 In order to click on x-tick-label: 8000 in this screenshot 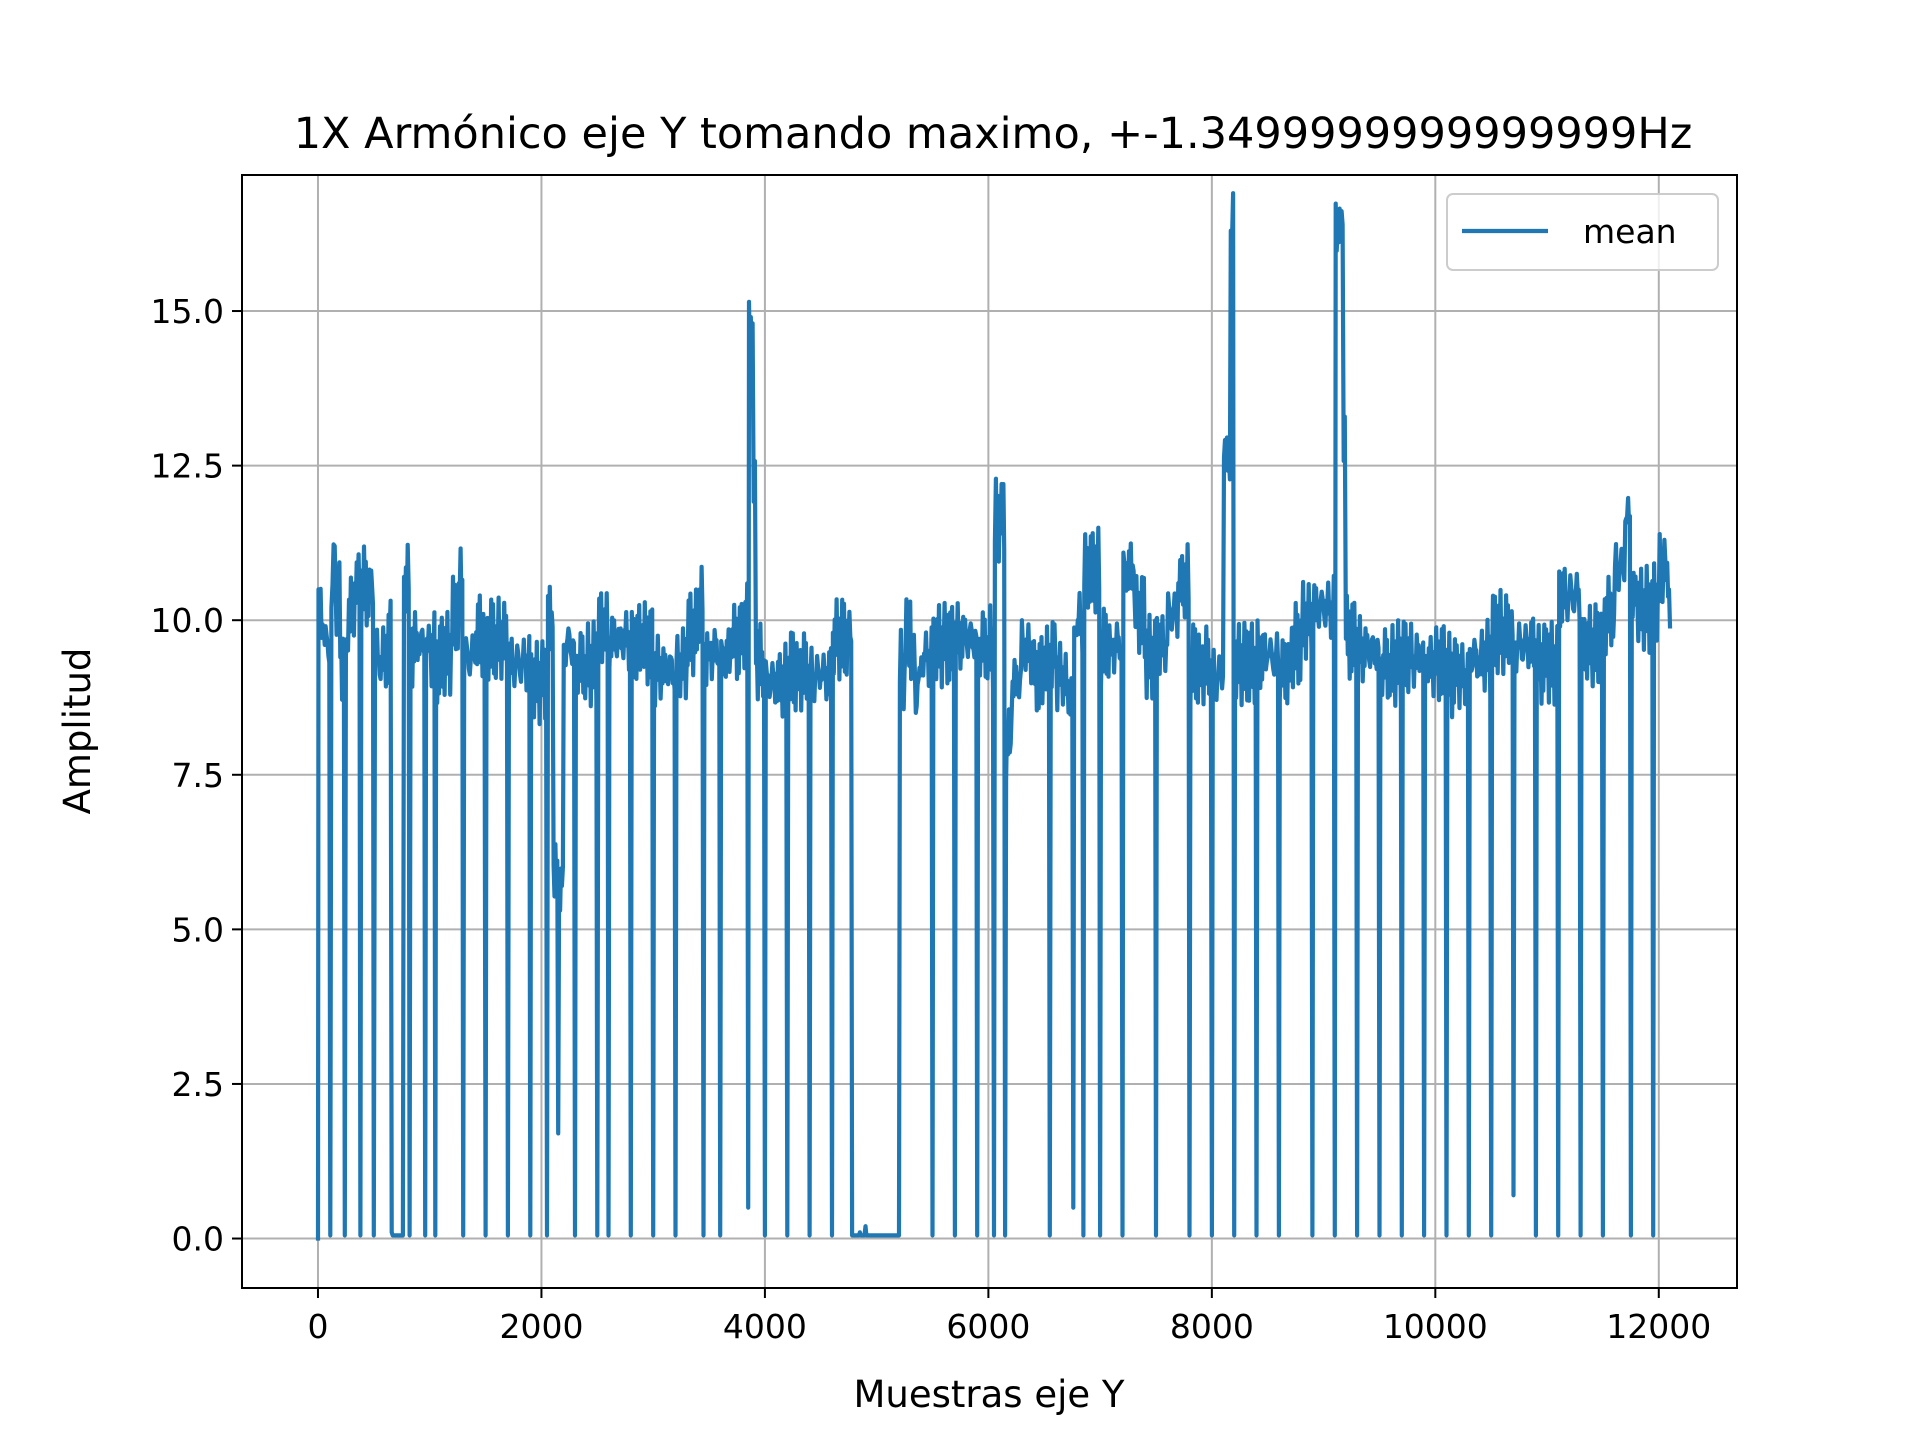, I will do `click(1212, 1326)`.